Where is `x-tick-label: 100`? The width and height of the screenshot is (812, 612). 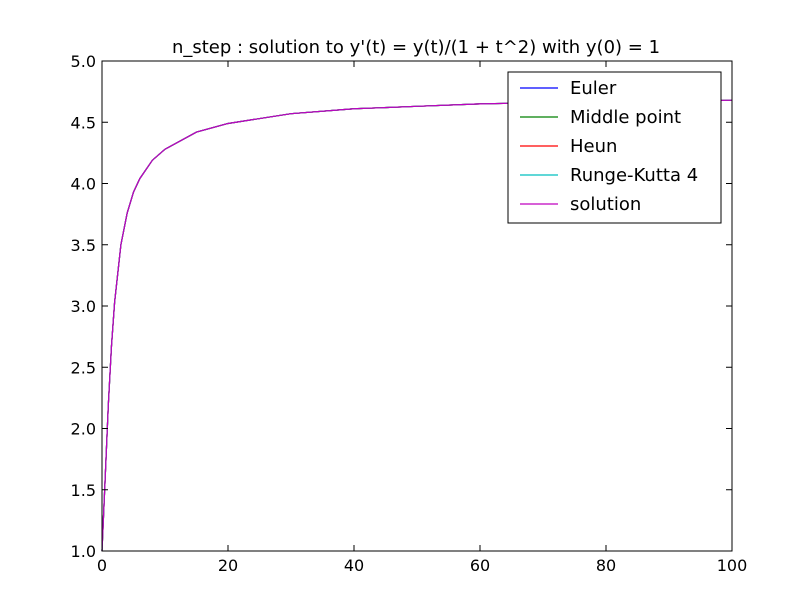 x-tick-label: 100 is located at coordinates (732, 565).